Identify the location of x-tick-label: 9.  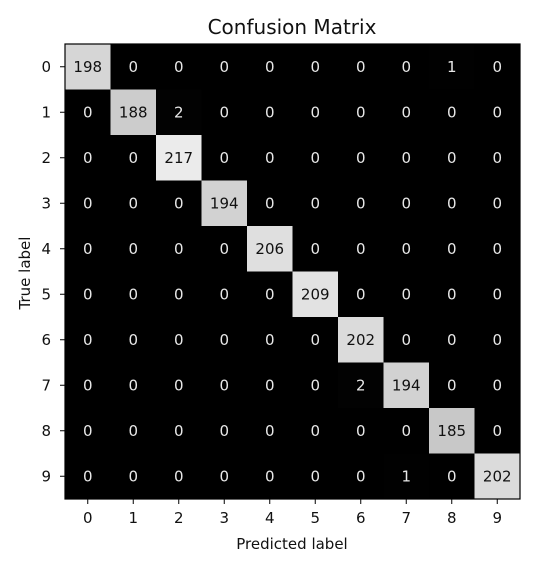
(497, 518).